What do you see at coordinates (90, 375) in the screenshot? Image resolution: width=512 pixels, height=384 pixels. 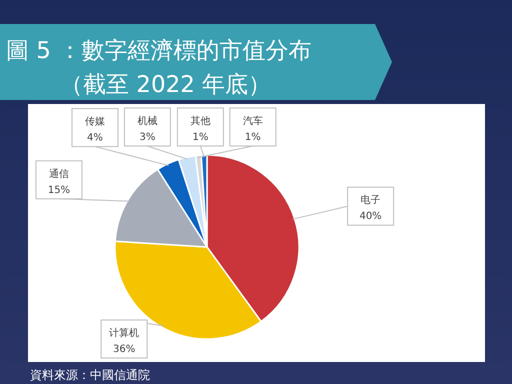 I see `source-note: 資料來源：中國信通院` at bounding box center [90, 375].